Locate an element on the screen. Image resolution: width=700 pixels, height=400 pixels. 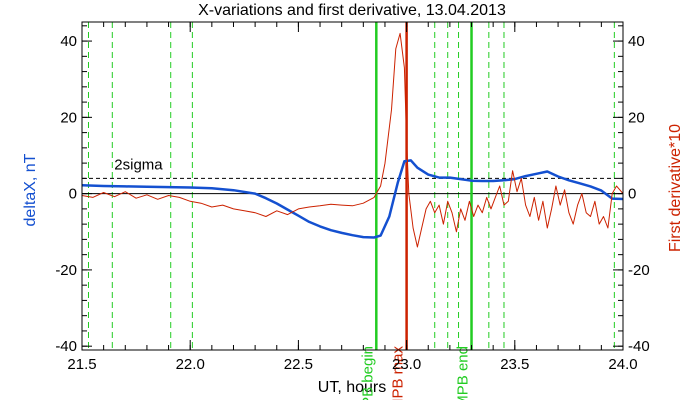
y-tick-label-right: 20 is located at coordinates (636, 117).